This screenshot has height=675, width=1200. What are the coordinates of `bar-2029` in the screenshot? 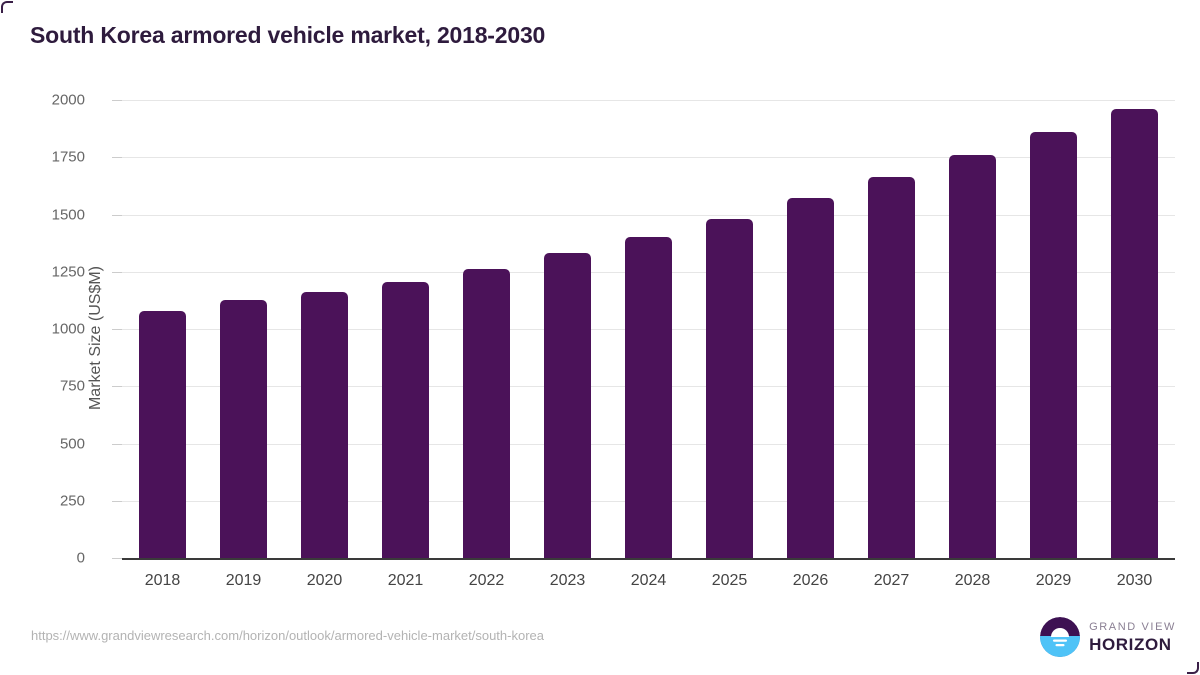 It's located at (1053, 345).